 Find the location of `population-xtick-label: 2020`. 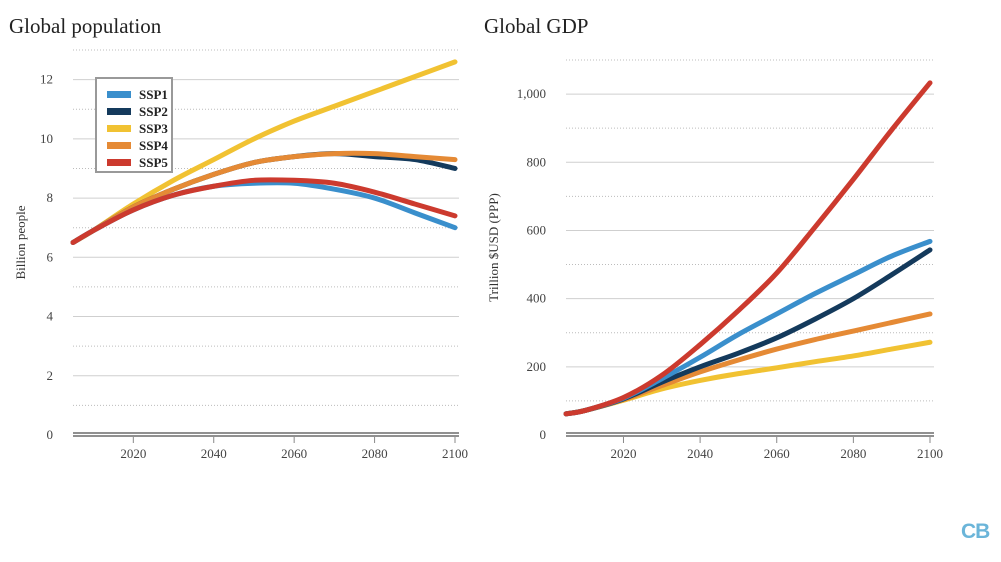

population-xtick-label: 2020 is located at coordinates (133, 453).